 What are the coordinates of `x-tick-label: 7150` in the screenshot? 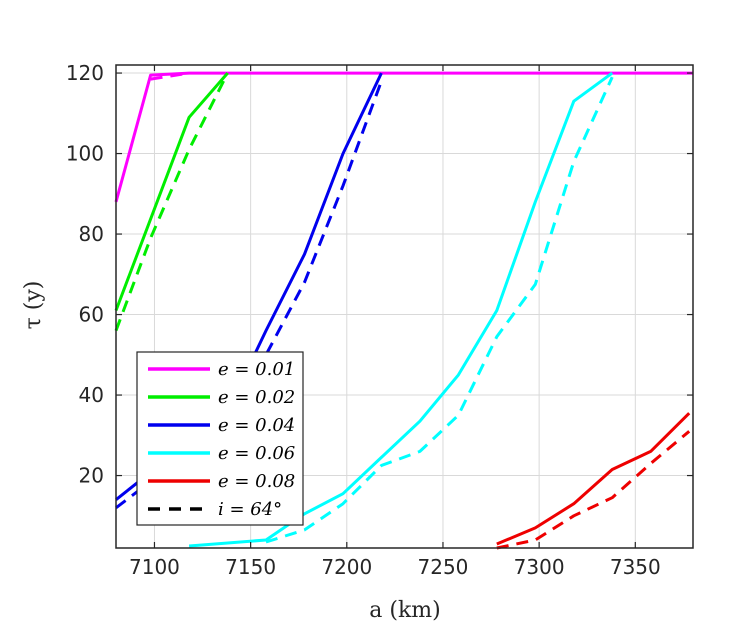 It's located at (250, 567).